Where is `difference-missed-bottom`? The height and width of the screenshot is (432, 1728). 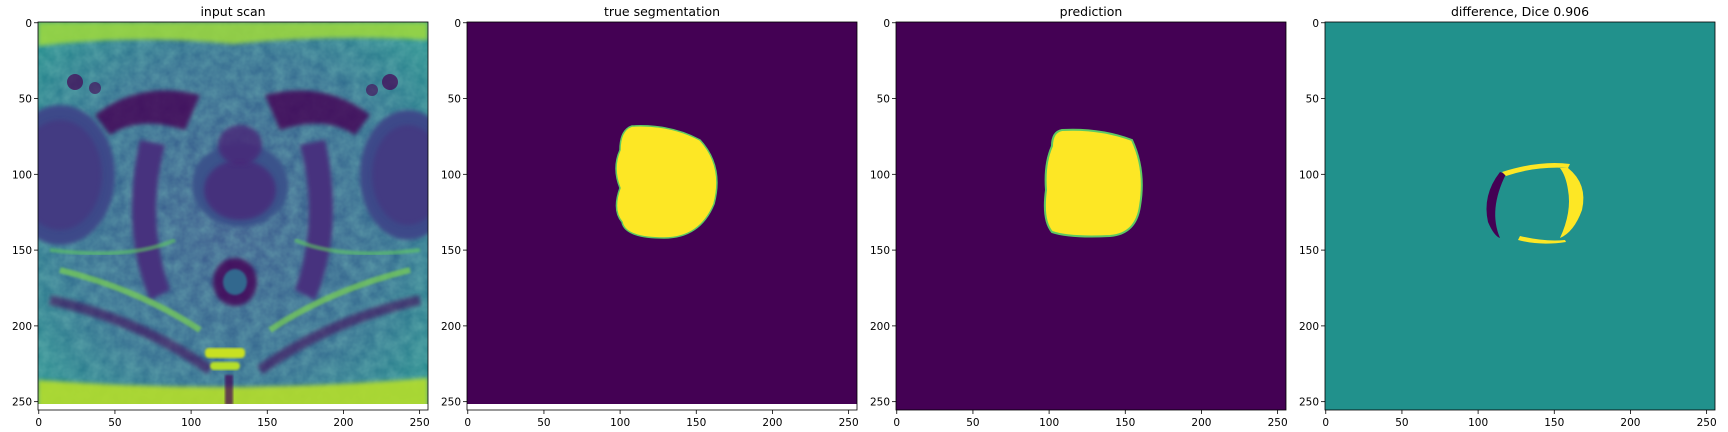
difference-missed-bottom is located at coordinates (1542, 240).